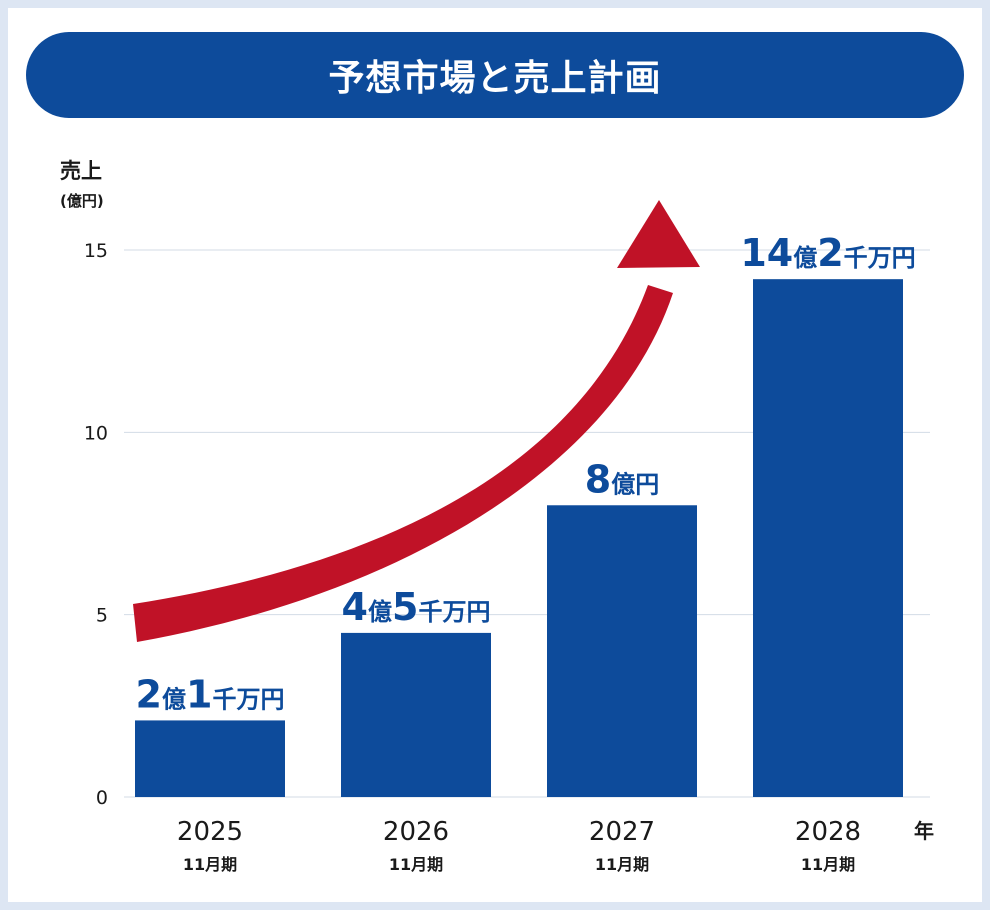  Describe the element at coordinates (102, 616) in the screenshot. I see `y-tick-label: 5` at that location.